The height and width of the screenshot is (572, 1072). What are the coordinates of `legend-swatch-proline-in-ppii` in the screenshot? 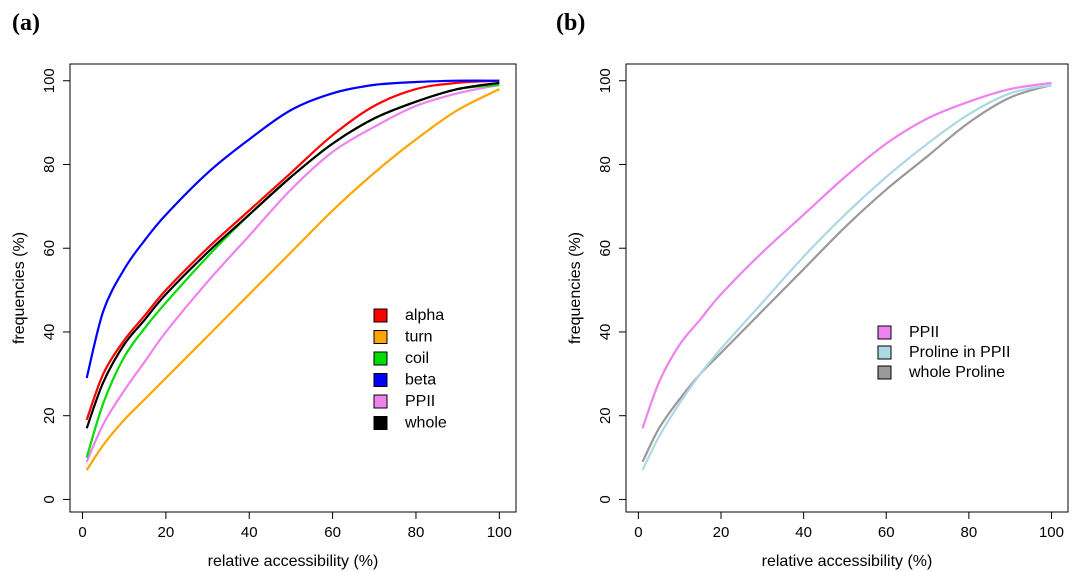 It's located at (884, 352).